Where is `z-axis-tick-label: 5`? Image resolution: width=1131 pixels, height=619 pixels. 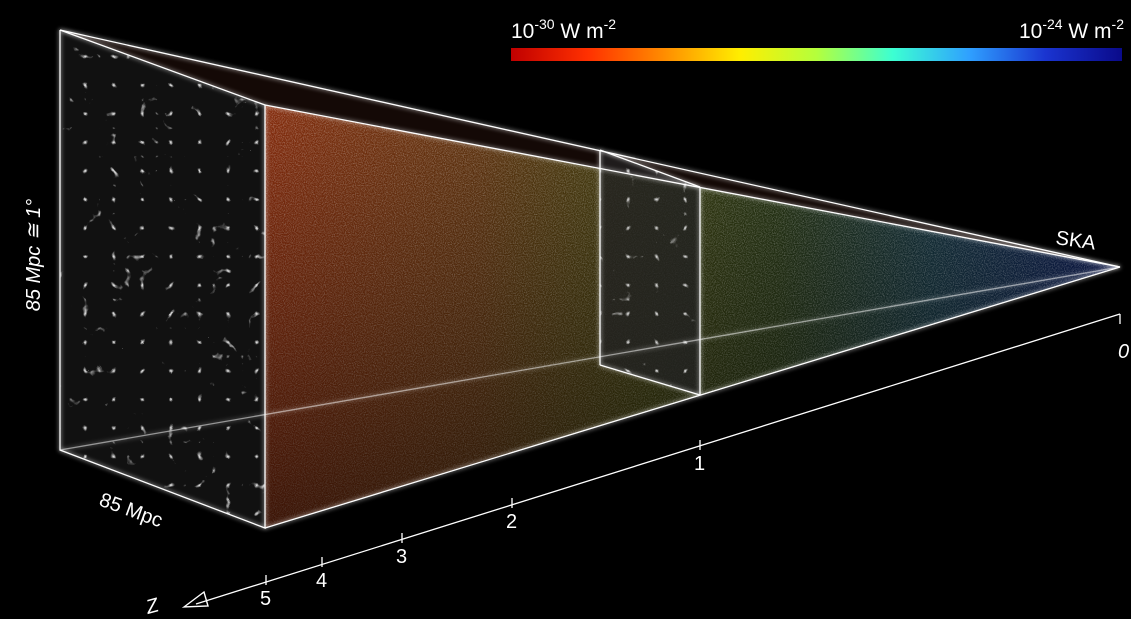
z-axis-tick-label: 5 is located at coordinates (265, 599).